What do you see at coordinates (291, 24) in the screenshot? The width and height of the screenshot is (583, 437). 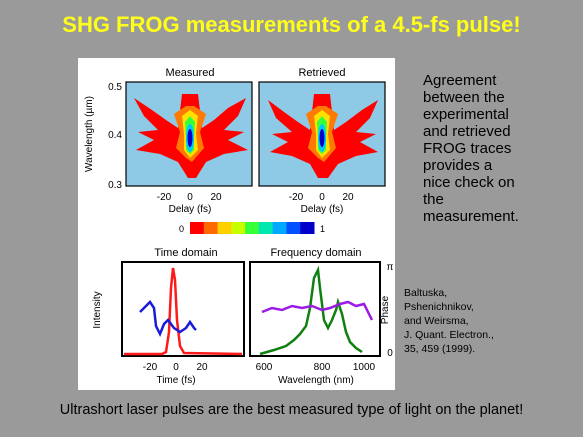 I see `slide-title: SHG FROG measurements of a 4.5-fs pulse!` at bounding box center [291, 24].